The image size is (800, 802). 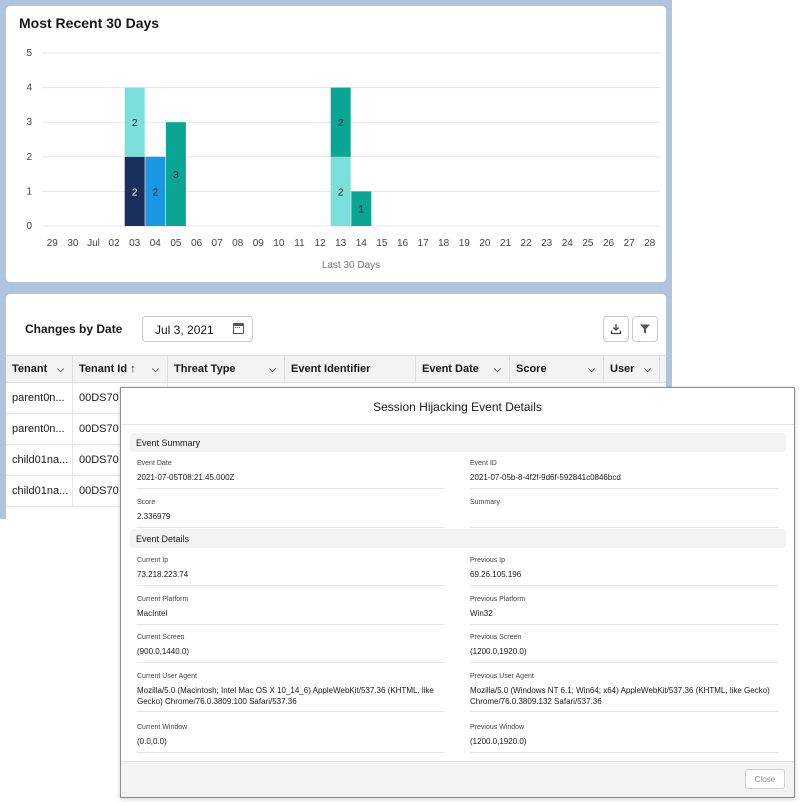 What do you see at coordinates (291, 571) in the screenshot?
I see `field-current-ip: Current Ip 73.218.223.74` at bounding box center [291, 571].